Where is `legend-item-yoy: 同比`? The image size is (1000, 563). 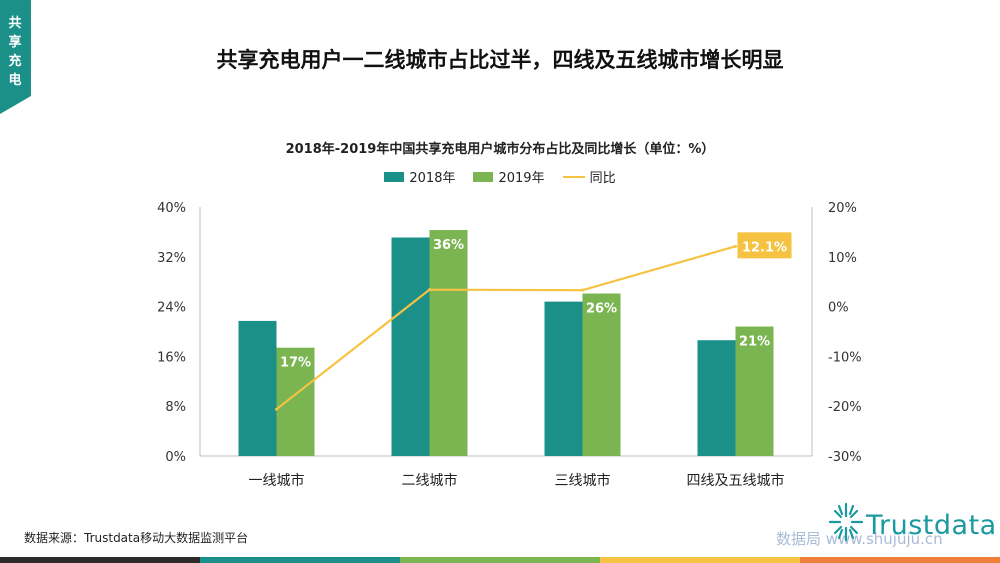
legend-item-yoy: 同比 is located at coordinates (589, 176).